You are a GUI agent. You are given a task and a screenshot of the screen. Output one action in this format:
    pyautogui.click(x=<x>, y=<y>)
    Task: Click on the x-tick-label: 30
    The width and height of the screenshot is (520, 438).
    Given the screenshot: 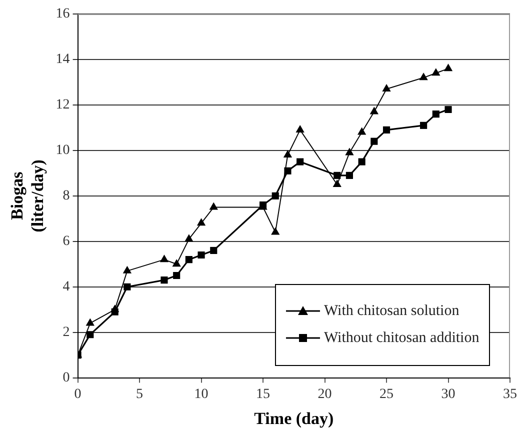 What is the action you would take?
    pyautogui.click(x=448, y=394)
    